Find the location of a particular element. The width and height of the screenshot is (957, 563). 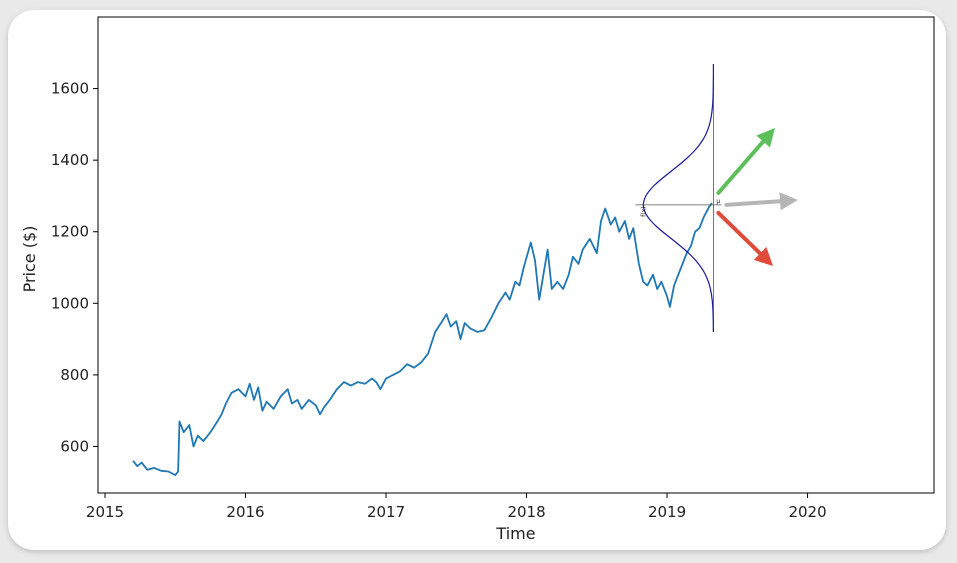

arrow-flat-head is located at coordinates (788, 201).